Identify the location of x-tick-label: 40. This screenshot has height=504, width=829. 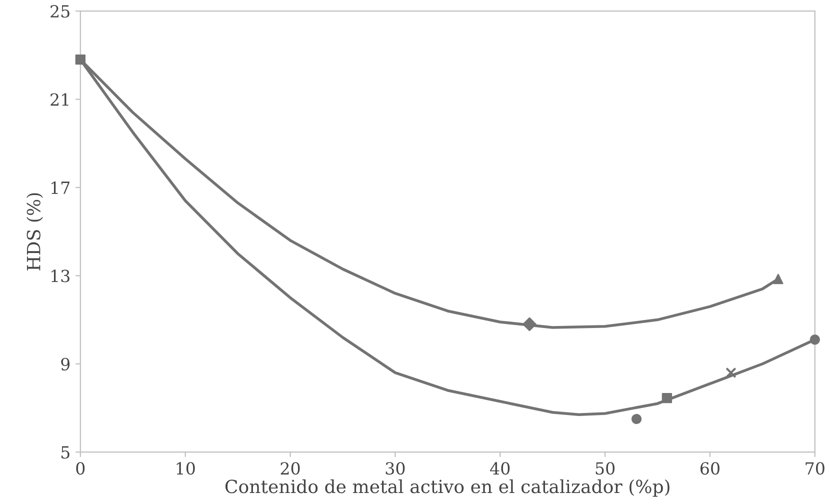
(500, 468).